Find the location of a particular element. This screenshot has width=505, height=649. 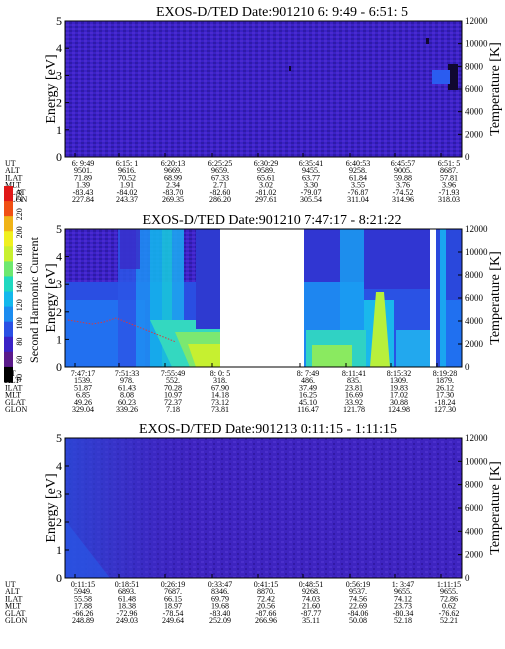

table-cell: 8:11:41 is located at coordinates (354, 373).